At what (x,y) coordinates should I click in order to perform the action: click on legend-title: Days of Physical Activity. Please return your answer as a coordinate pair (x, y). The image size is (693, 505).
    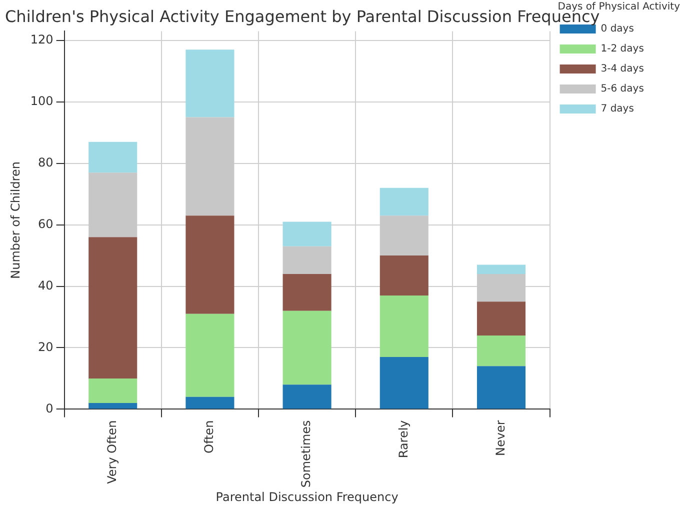
    Looking at the image, I should click on (619, 7).